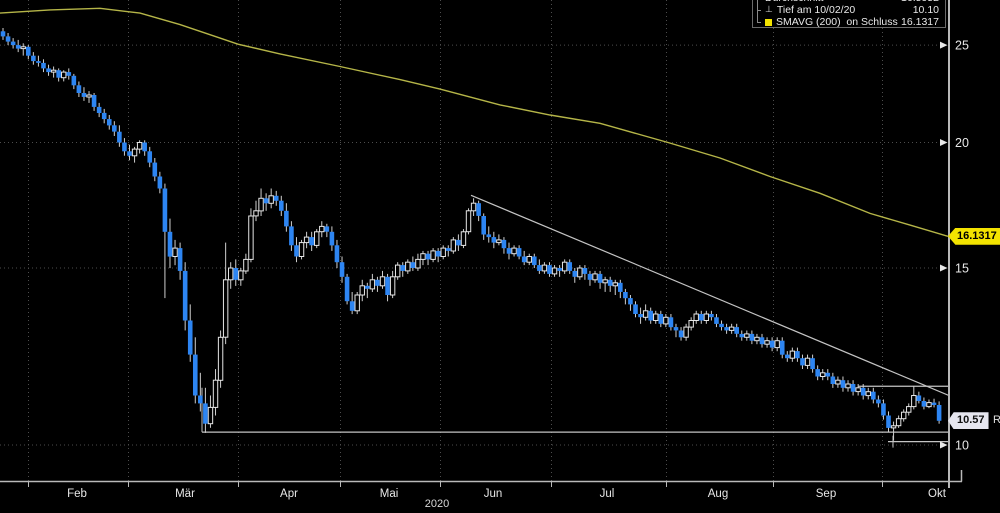 The width and height of the screenshot is (1000, 513). I want to click on y-axis-label: 10, so click(962, 446).